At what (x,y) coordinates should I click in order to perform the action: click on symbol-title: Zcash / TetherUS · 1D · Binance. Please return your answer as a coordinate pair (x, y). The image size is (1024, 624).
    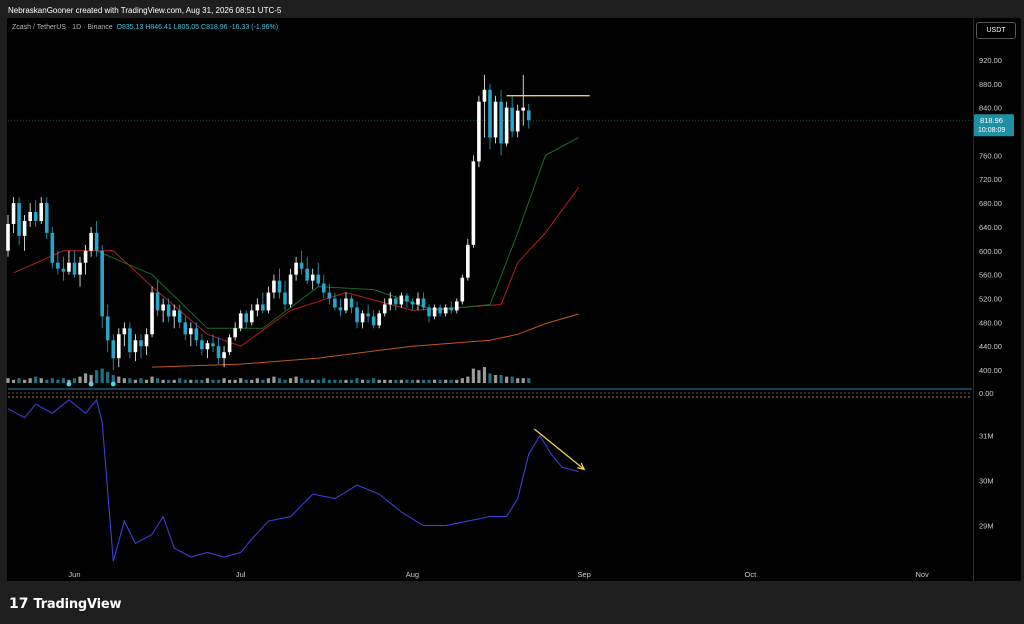
    Looking at the image, I should click on (62, 27).